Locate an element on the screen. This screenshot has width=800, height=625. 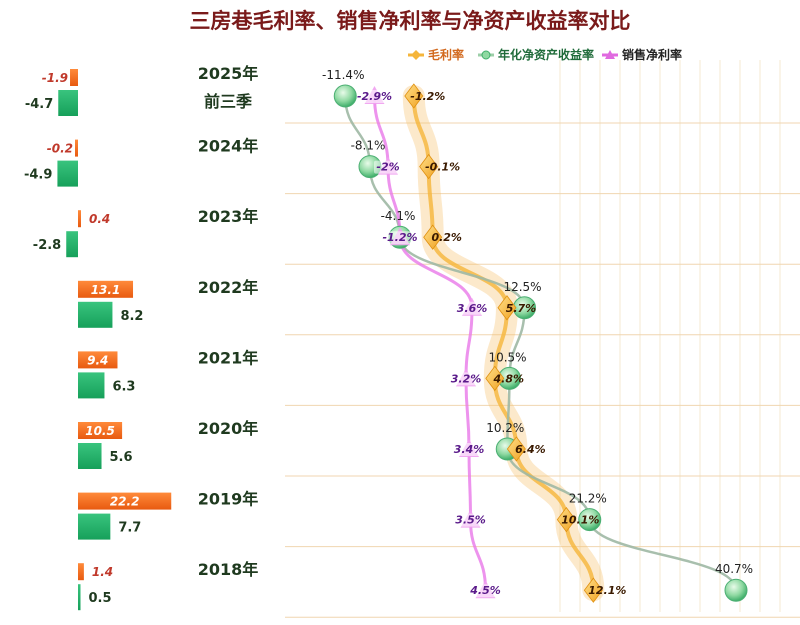
legend-diamond-marker is located at coordinates (416, 55).